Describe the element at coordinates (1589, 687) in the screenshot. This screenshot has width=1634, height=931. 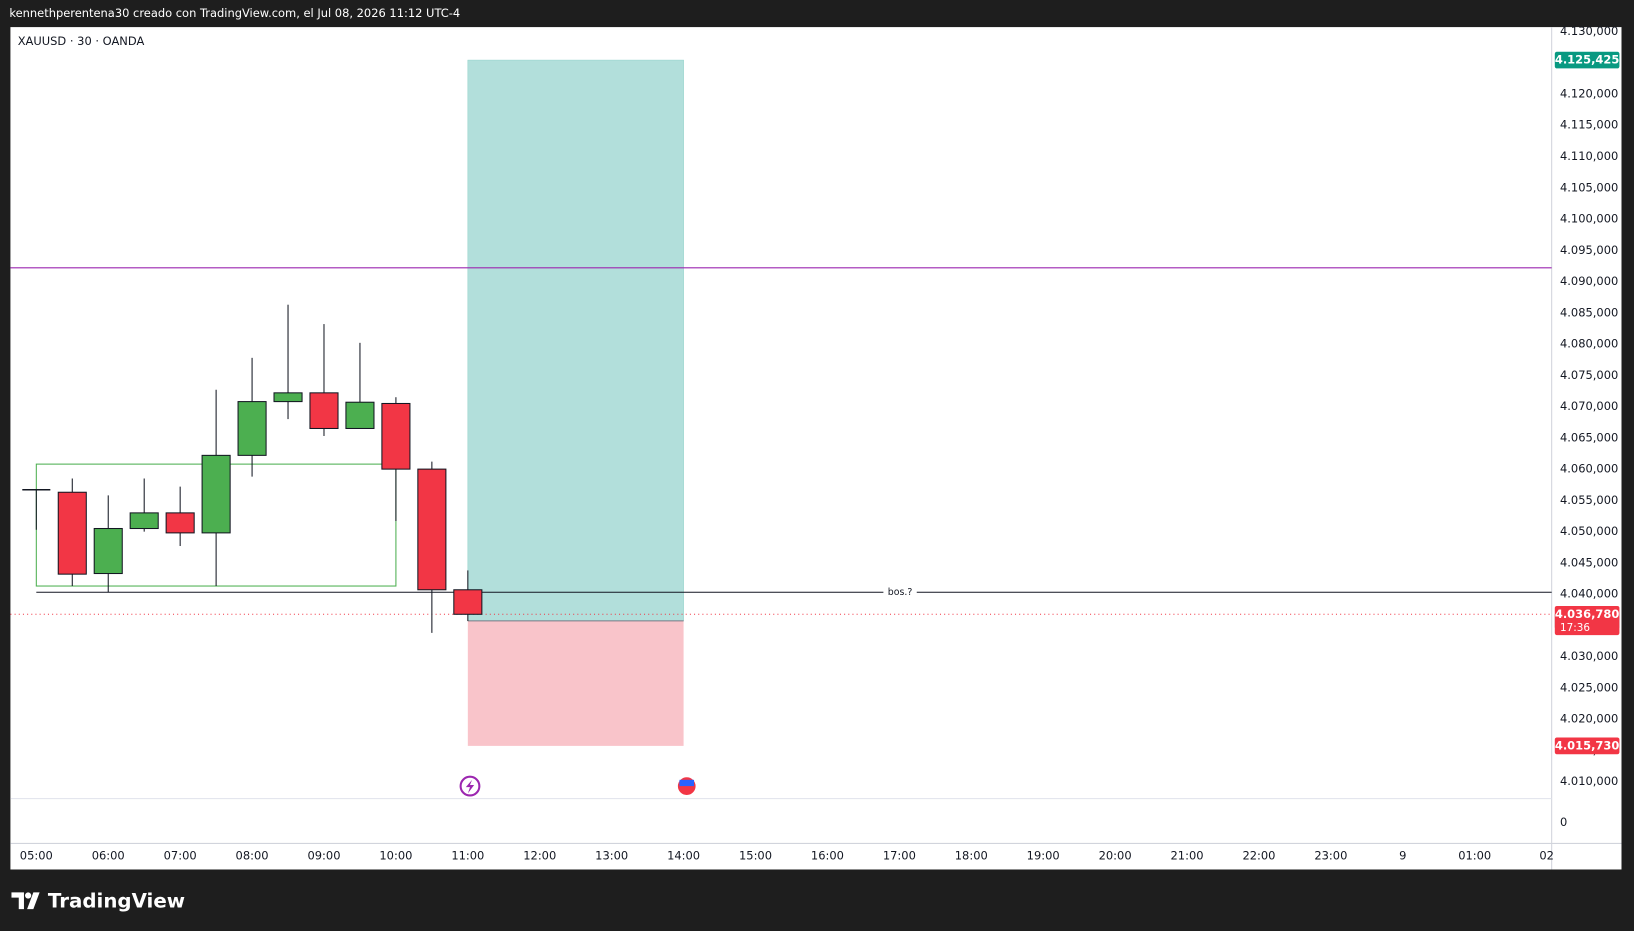
I see `y-tick-label: 4.025,000` at that location.